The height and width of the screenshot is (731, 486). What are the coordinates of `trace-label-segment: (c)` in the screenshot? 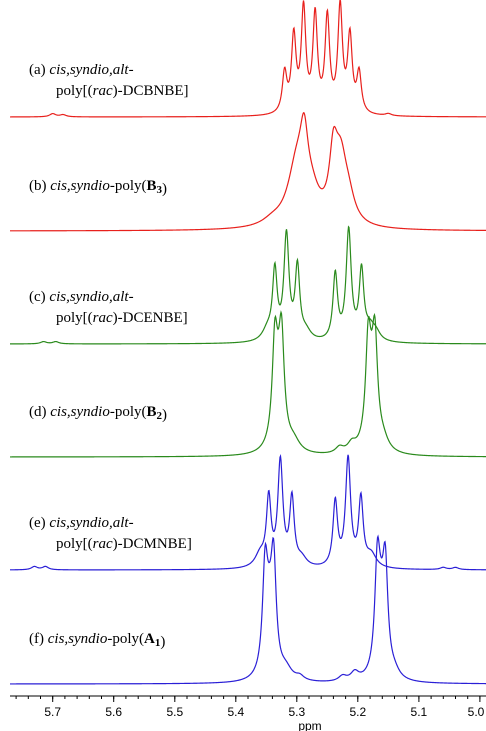 It's located at (39, 297).